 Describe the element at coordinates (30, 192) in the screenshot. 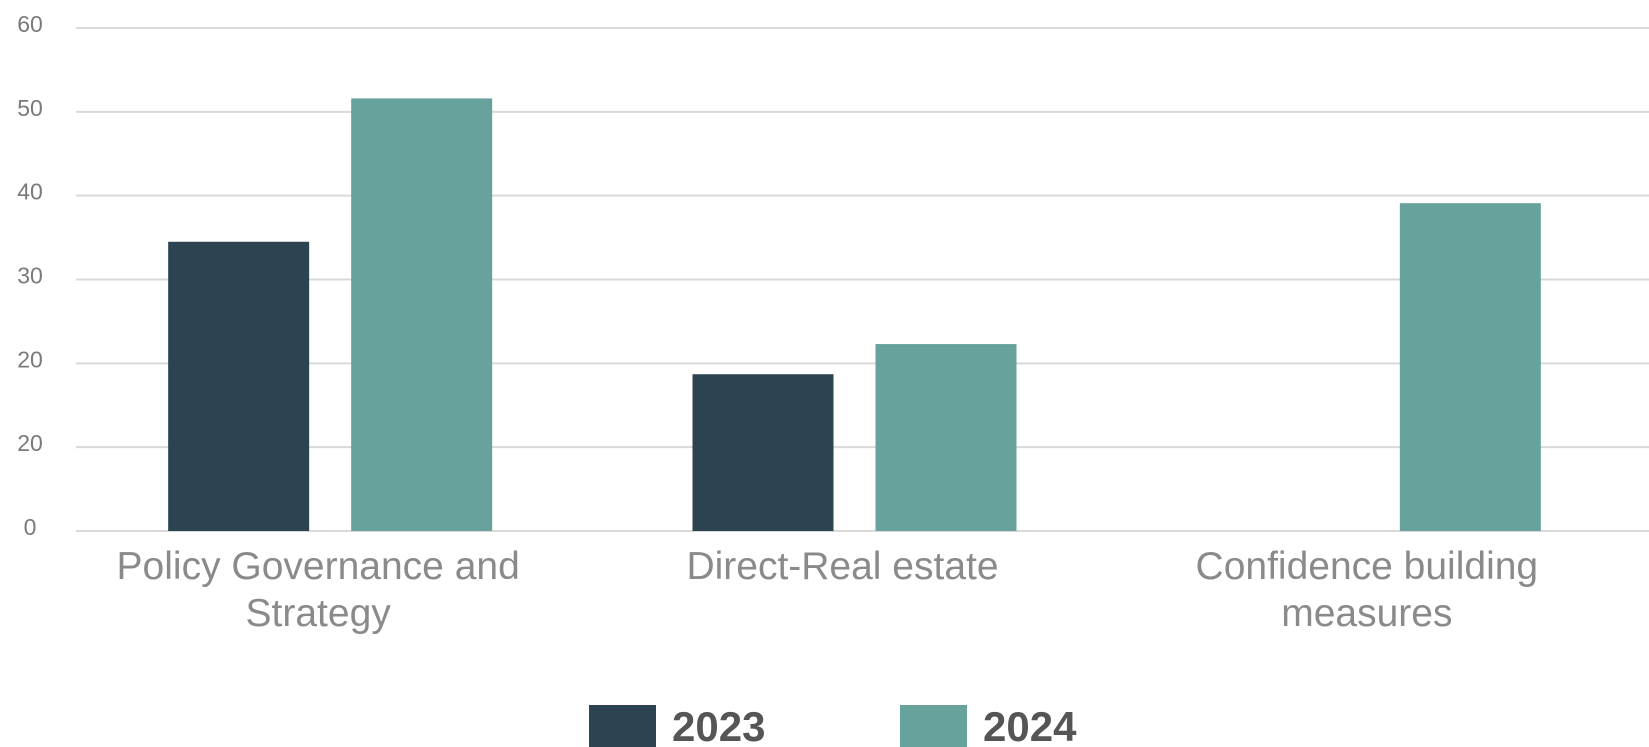

I see `y-tick-label: 40` at that location.